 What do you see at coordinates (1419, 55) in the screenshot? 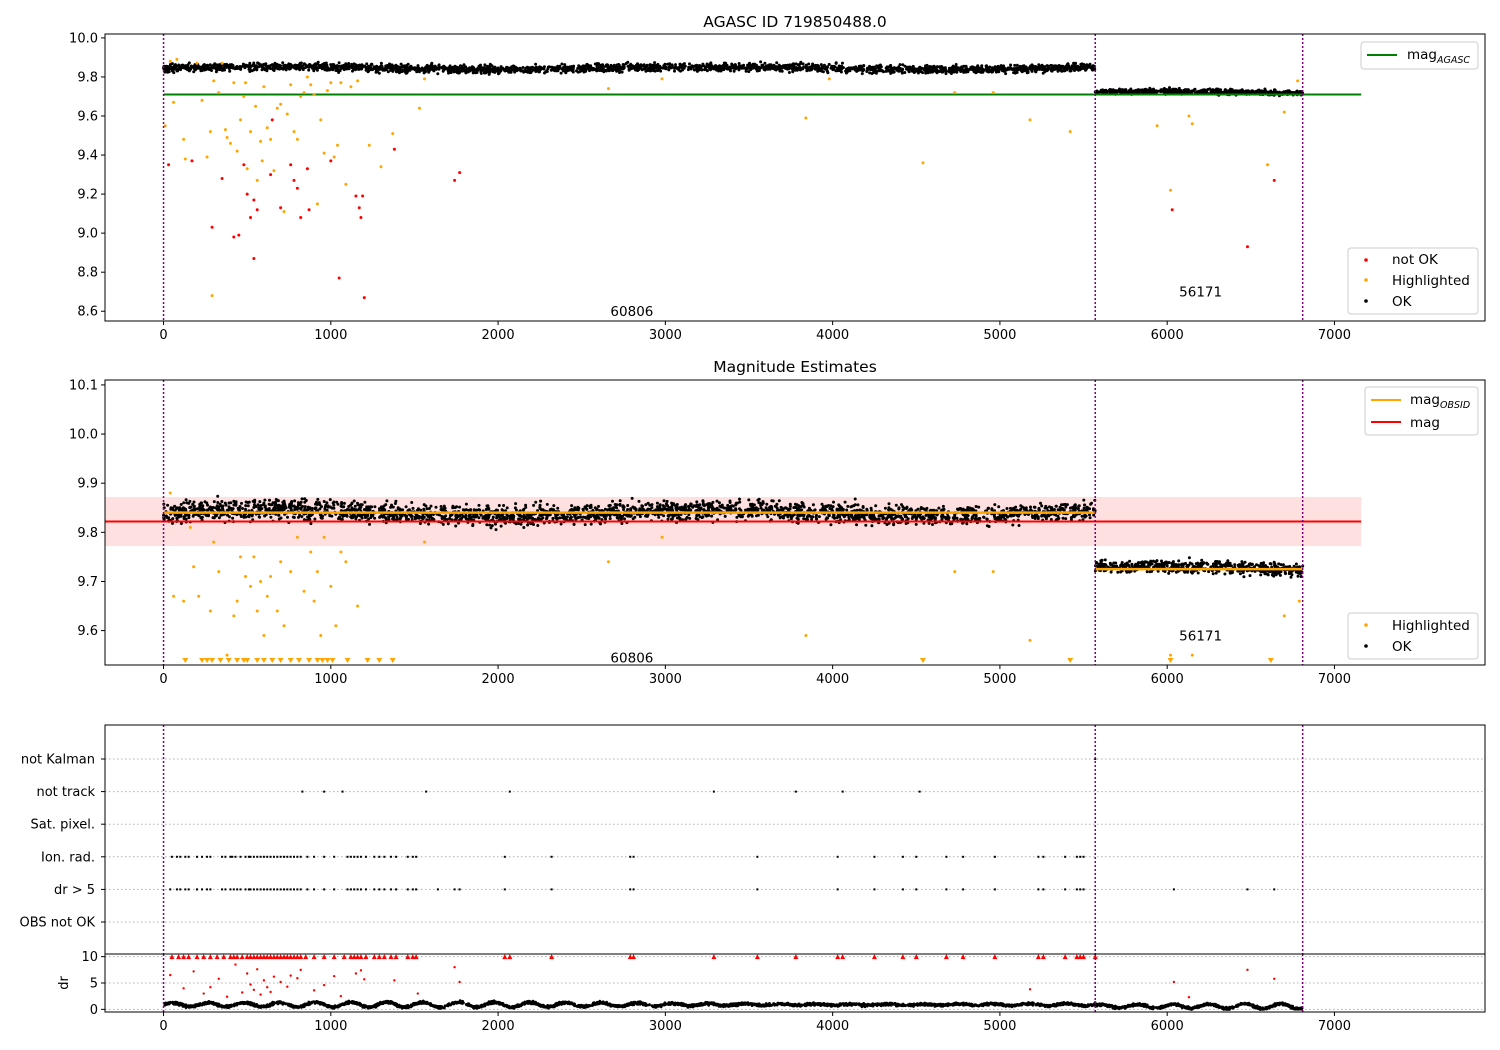
I see `legend-agasc-line: magAGASC` at bounding box center [1419, 55].